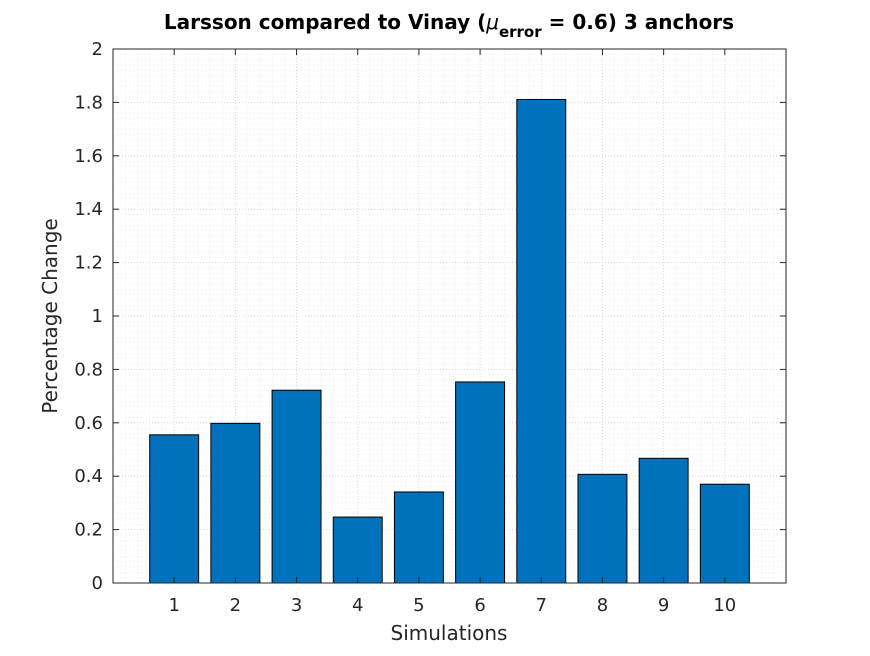 The width and height of the screenshot is (870, 656). What do you see at coordinates (235, 605) in the screenshot?
I see `x-tick-label: 2` at bounding box center [235, 605].